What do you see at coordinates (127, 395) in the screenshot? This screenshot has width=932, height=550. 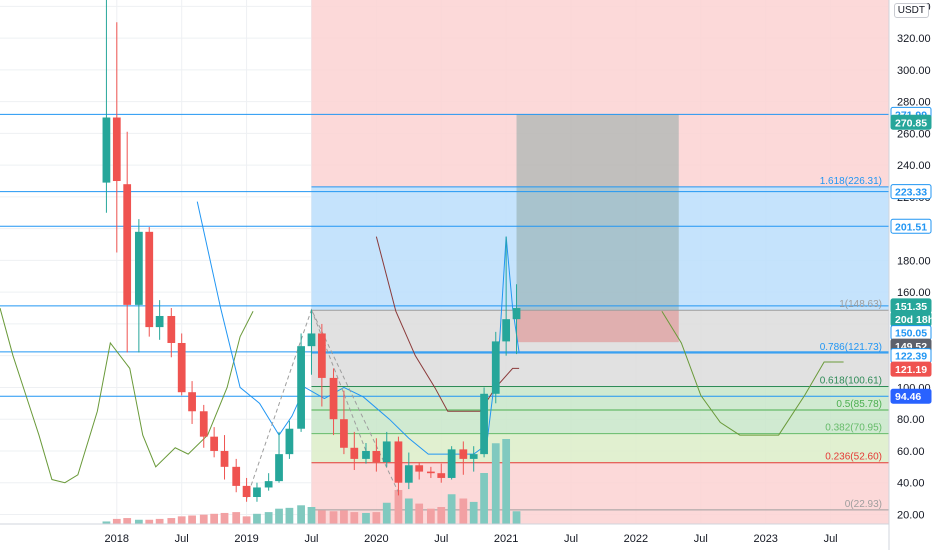 I see `oscillator-line` at bounding box center [127, 395].